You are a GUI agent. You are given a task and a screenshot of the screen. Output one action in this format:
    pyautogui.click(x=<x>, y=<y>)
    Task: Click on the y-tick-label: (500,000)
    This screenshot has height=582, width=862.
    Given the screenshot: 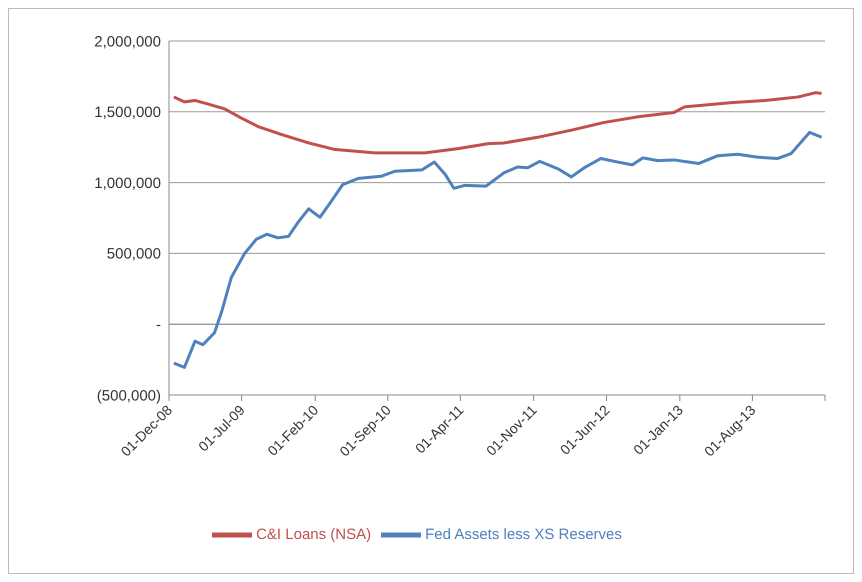 What is the action you would take?
    pyautogui.click(x=128, y=395)
    